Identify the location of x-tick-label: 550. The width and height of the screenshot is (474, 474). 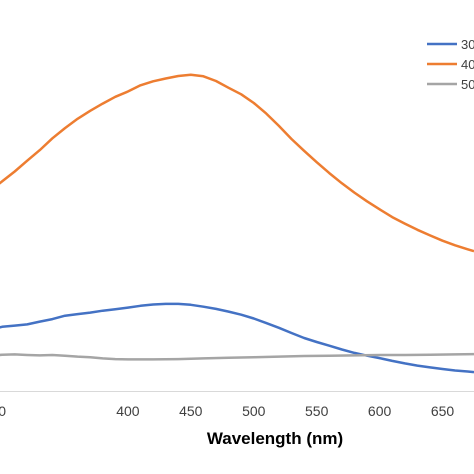
(317, 411).